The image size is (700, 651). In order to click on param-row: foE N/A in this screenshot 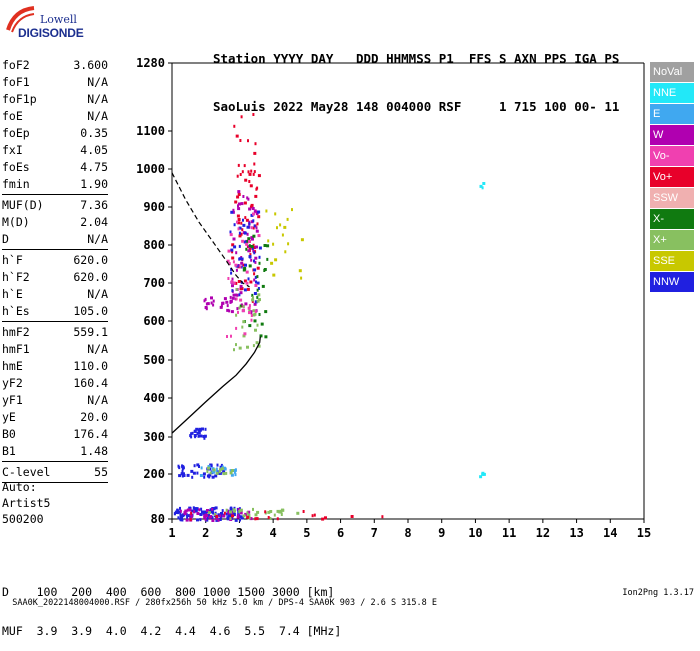, I will do `click(55, 116)`.